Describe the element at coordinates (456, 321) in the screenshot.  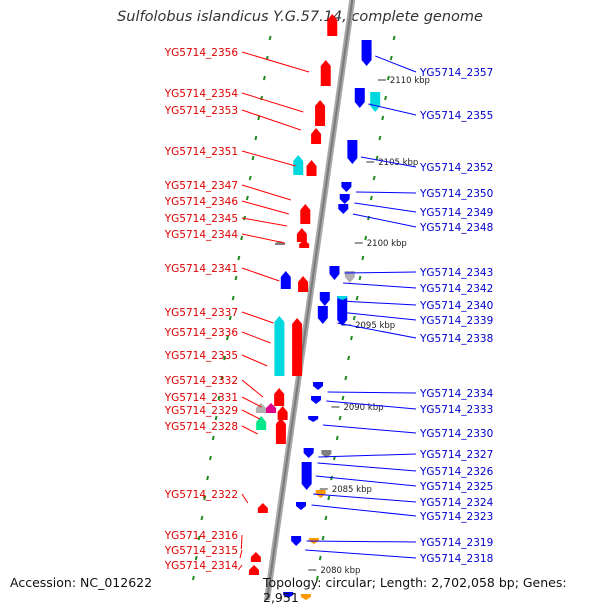
I see `gene-label-right: YG5714_2339` at that location.